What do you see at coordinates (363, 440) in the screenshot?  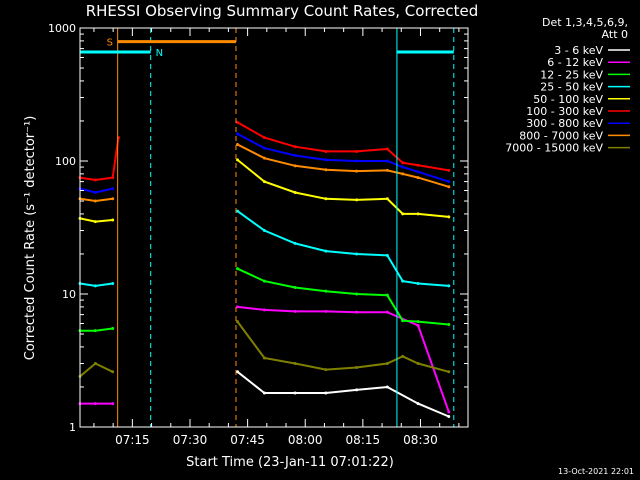 I see `x-tick-label: 08:15` at bounding box center [363, 440].